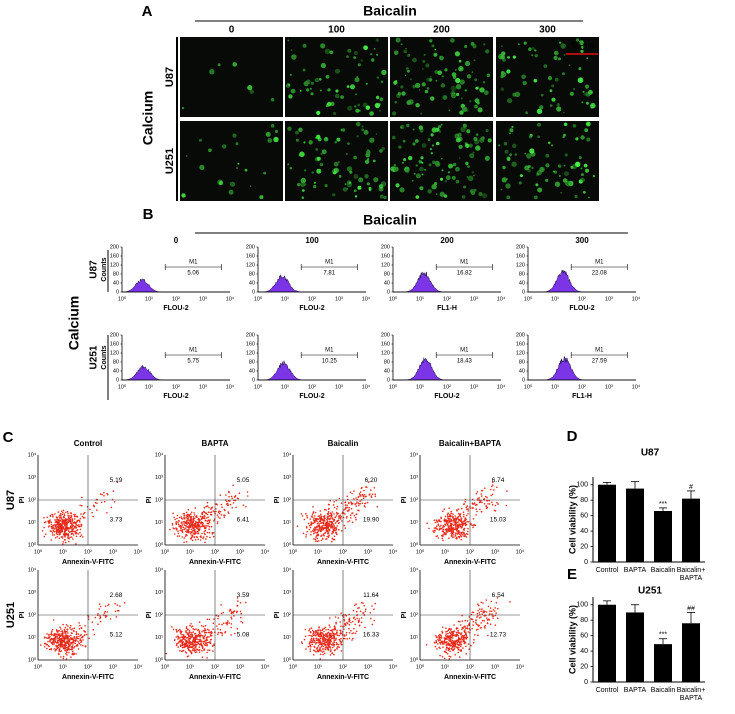  Describe the element at coordinates (584, 620) in the screenshot. I see `y-tick-label: 80` at that location.